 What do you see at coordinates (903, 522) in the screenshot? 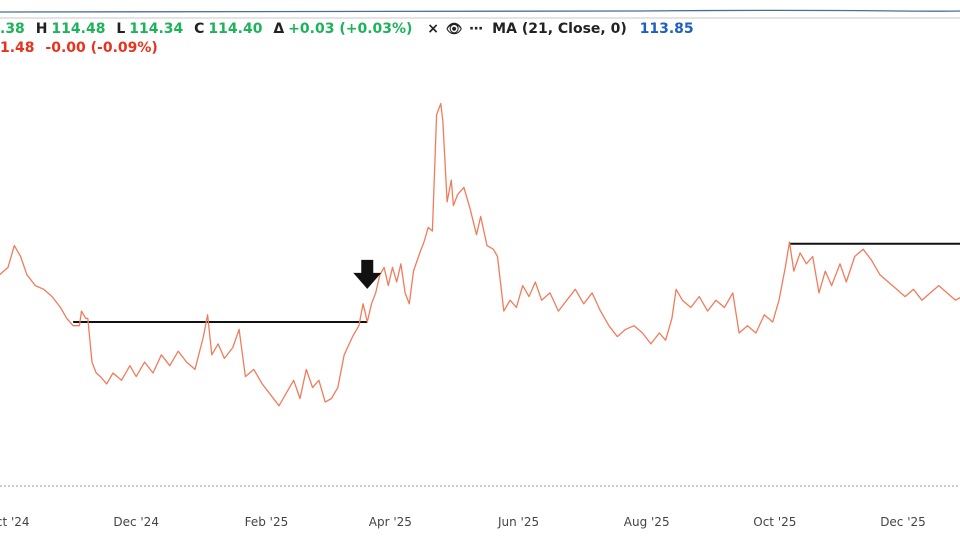
I see `x-tick-label: Dec '25` at bounding box center [903, 522].